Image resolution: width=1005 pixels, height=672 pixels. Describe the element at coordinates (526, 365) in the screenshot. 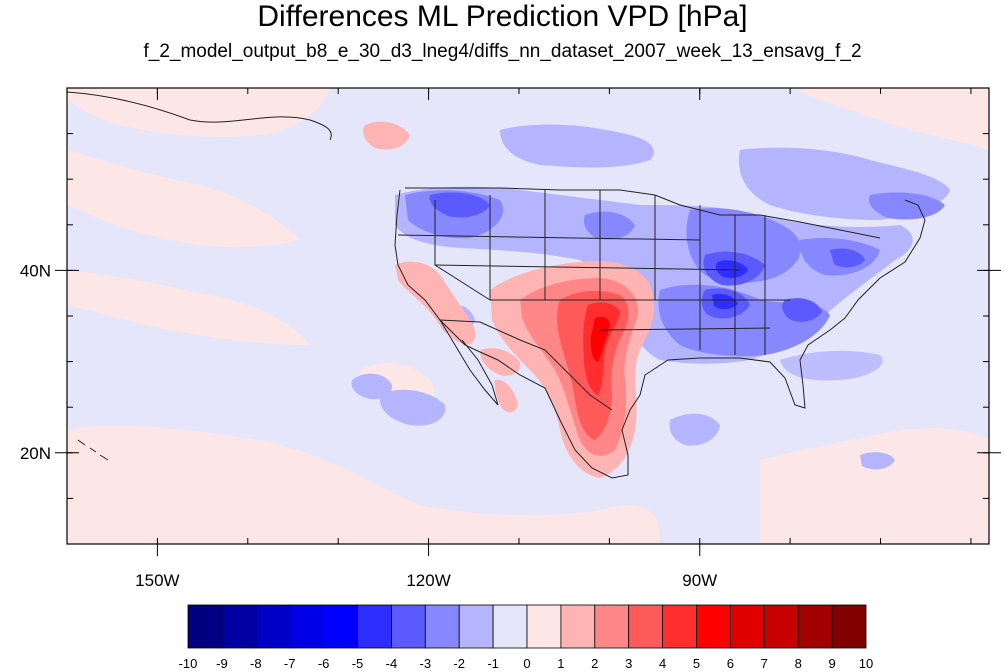

I see `us-mexico-border` at that location.